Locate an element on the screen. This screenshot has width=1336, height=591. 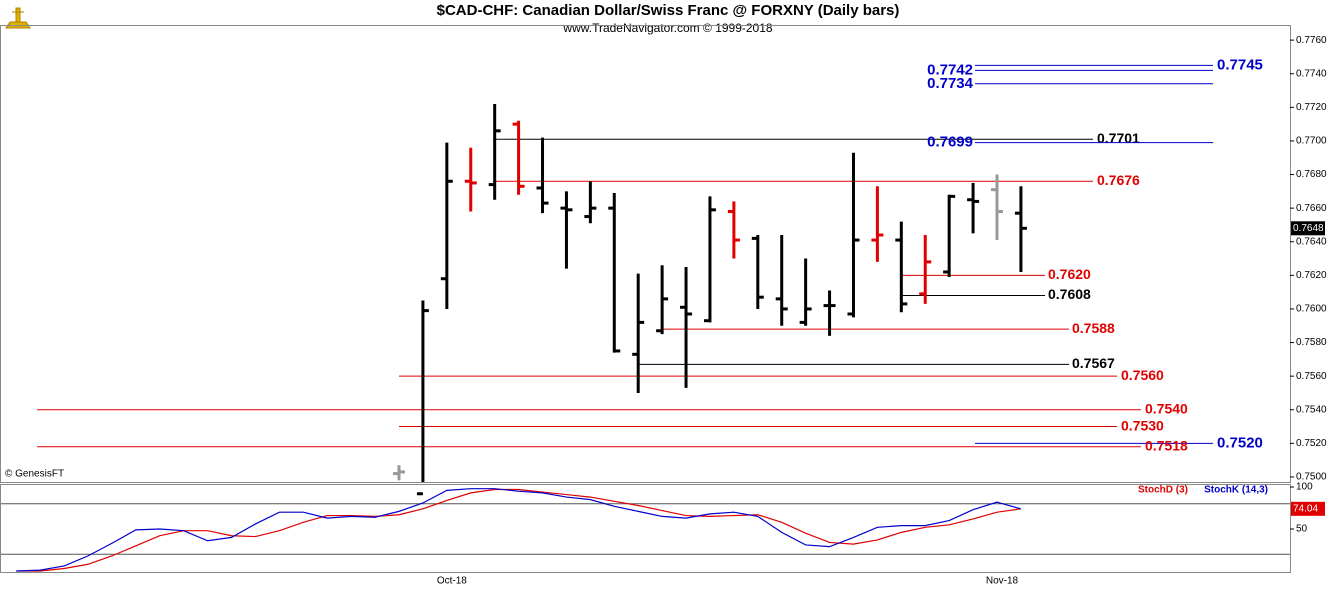
x-tick-label: Nov-18 is located at coordinates (1002, 581).